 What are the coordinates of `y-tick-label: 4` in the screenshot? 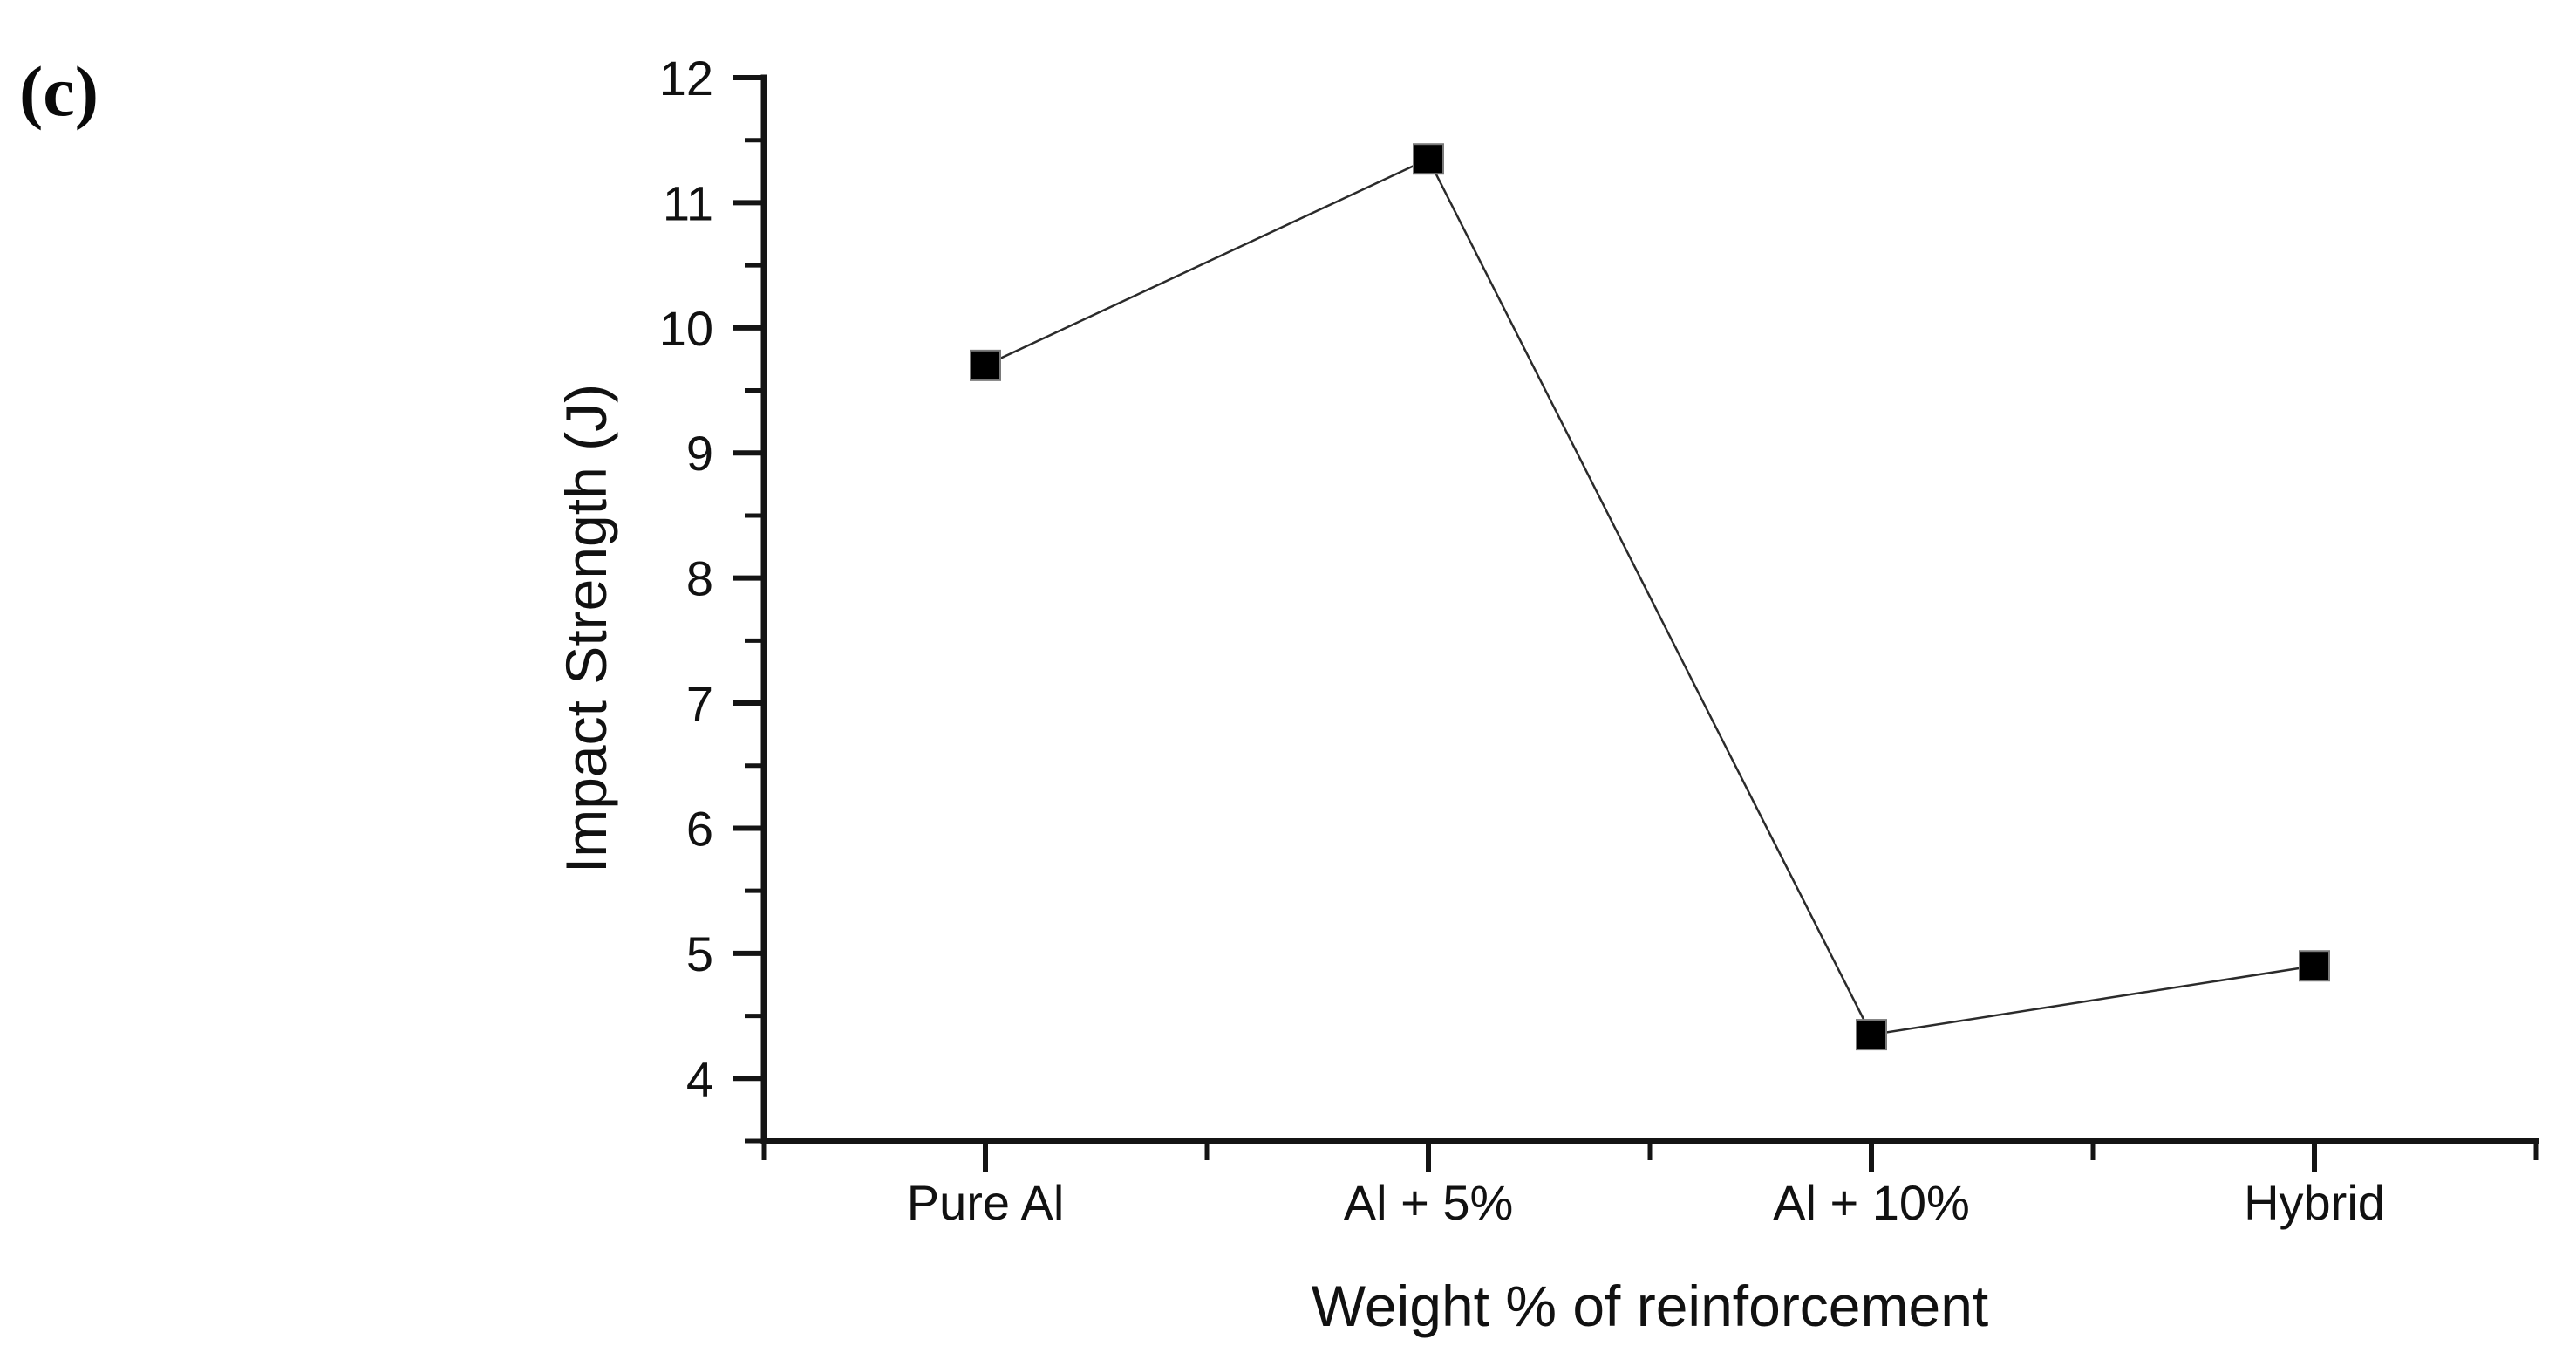 It's located at (700, 1078).